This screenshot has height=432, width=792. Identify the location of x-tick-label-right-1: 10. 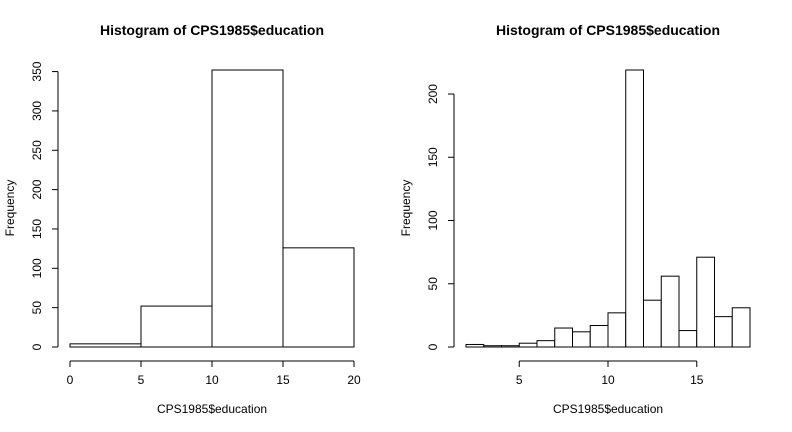
(608, 380).